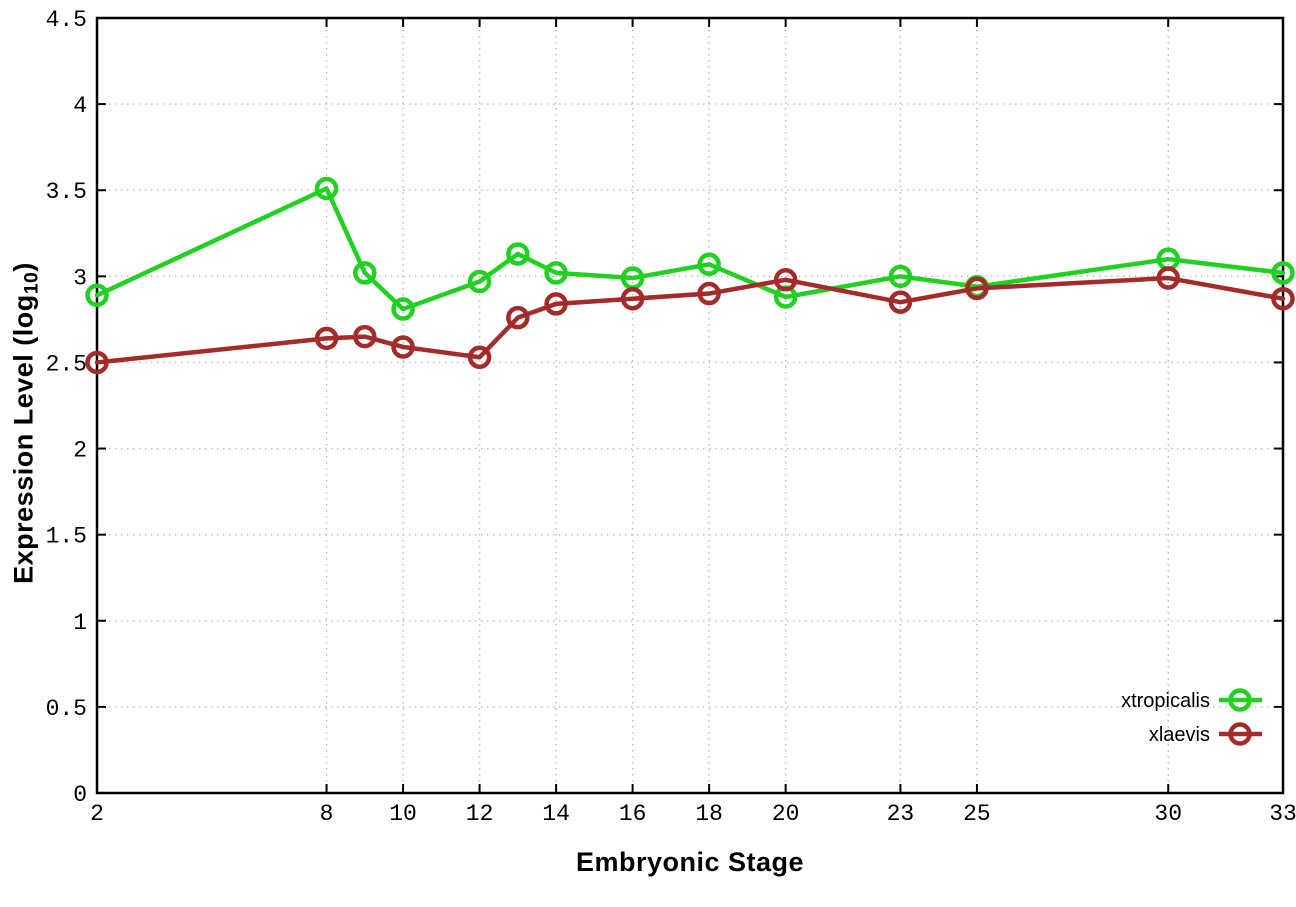 The image size is (1296, 907). What do you see at coordinates (23, 439) in the screenshot?
I see `y-axis-title-text: Expression Level (log` at bounding box center [23, 439].